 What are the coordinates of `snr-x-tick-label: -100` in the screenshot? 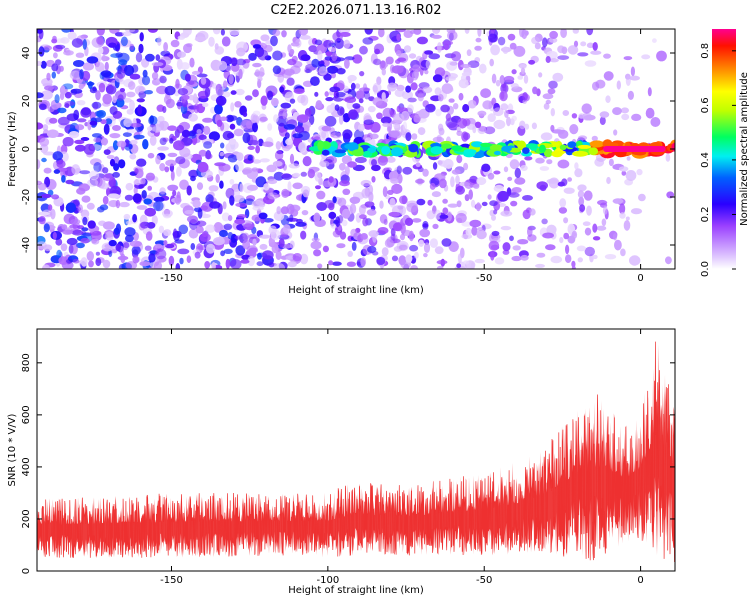 It's located at (328, 580).